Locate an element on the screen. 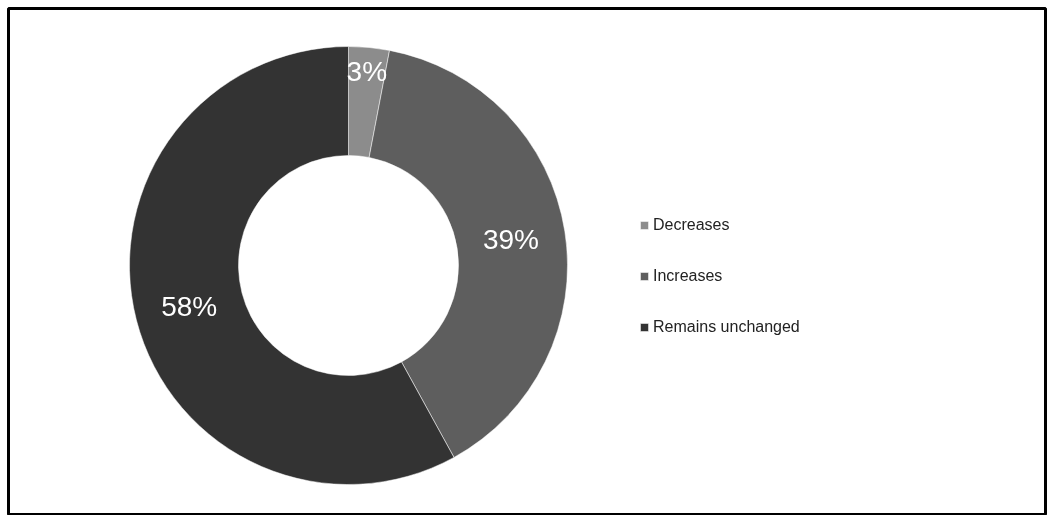  legend-label: Remains unchanged is located at coordinates (726, 327).